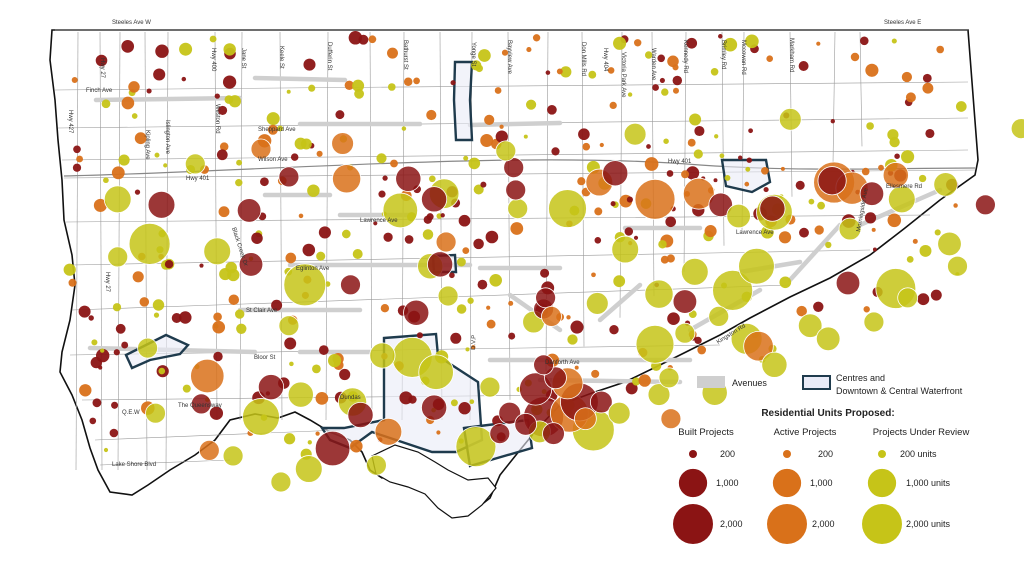  Describe the element at coordinates (787, 524) in the screenshot. I see `legend-circle-active-2000` at that location.